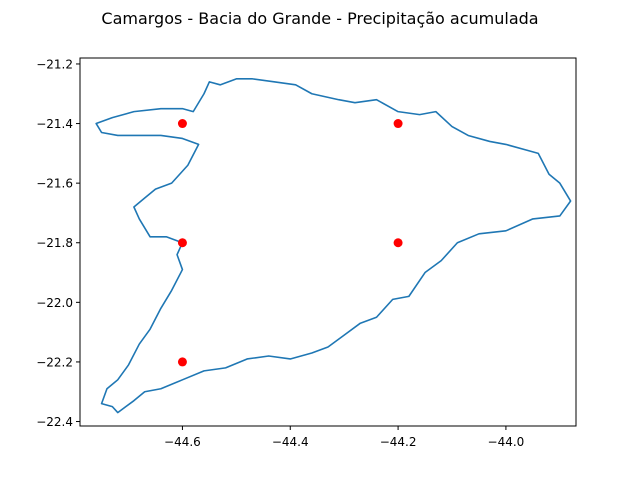 The image size is (640, 480). Describe the element at coordinates (54, 124) in the screenshot. I see `y-tick-label: −21.4` at that location.